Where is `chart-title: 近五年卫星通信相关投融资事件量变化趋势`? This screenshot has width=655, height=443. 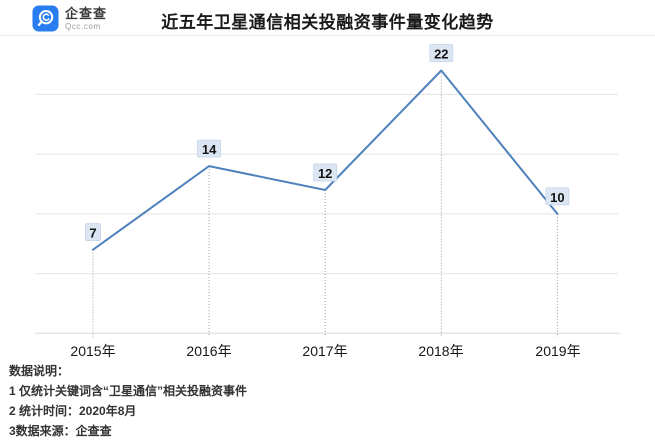
chart-title: 近五年卫星通信相关投融资事件量变化趋势 is located at coordinates (327, 22).